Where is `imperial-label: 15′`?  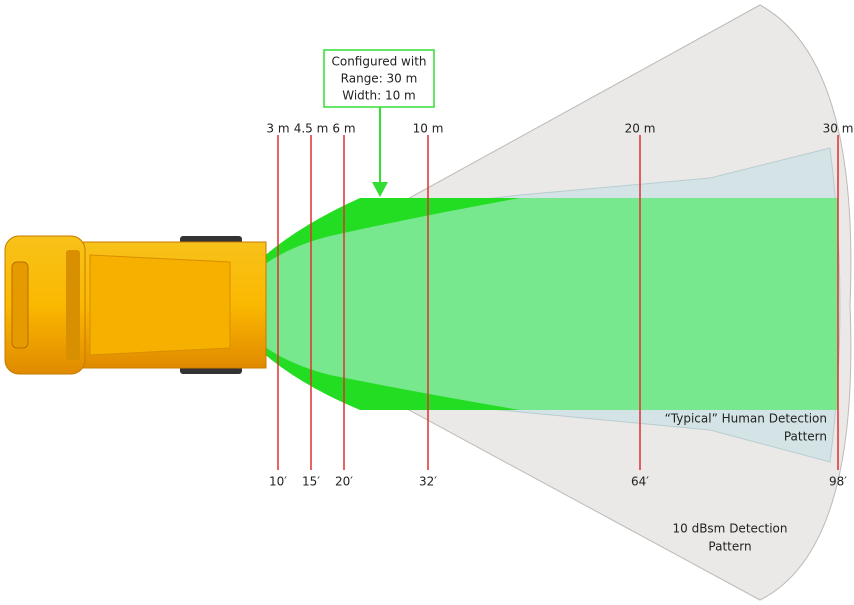
imperial-label: 15′ is located at coordinates (311, 482).